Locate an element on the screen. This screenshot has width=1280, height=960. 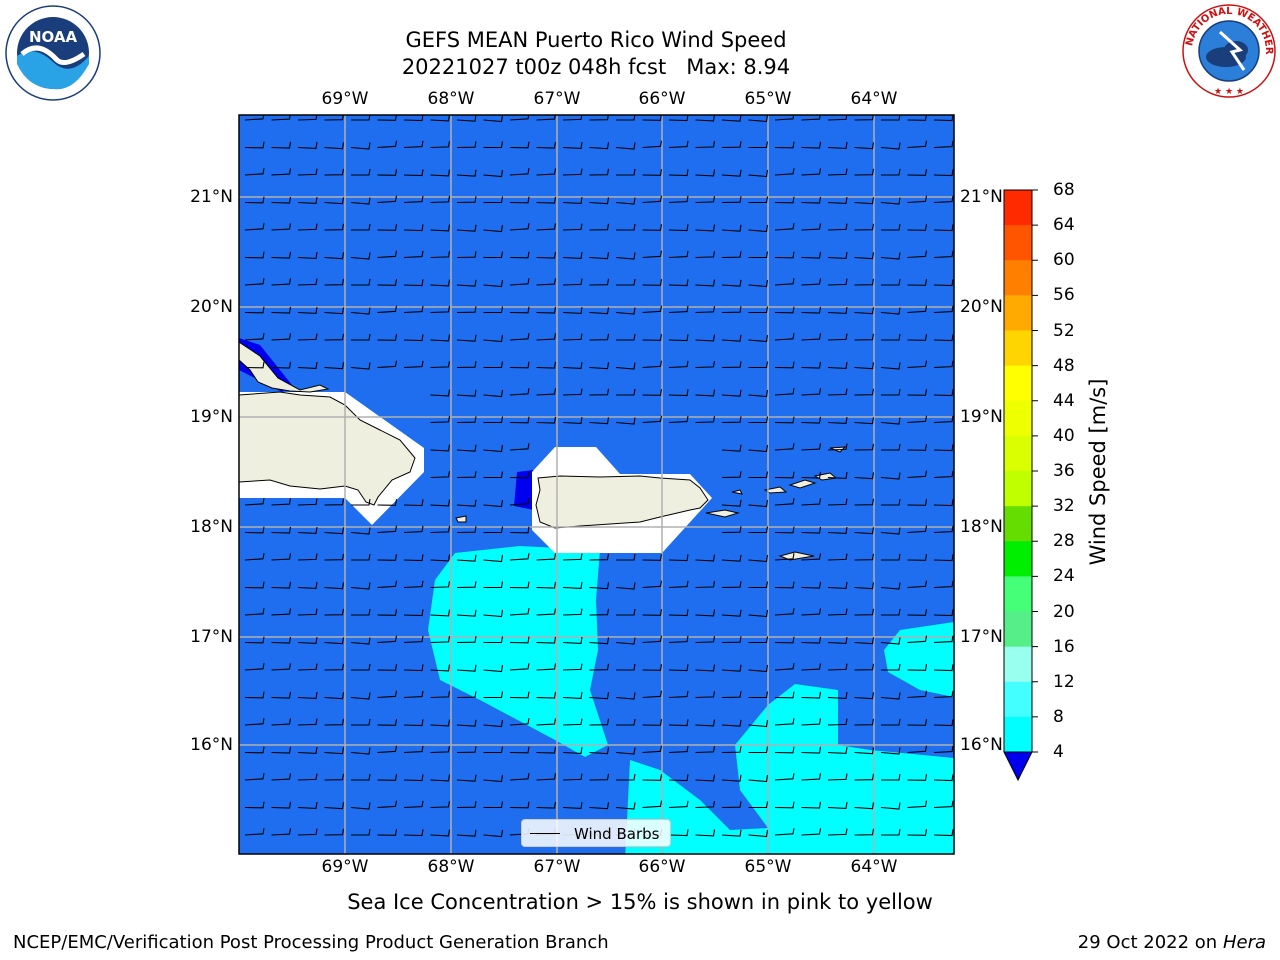
lon-tick-label: 68°W is located at coordinates (451, 99).